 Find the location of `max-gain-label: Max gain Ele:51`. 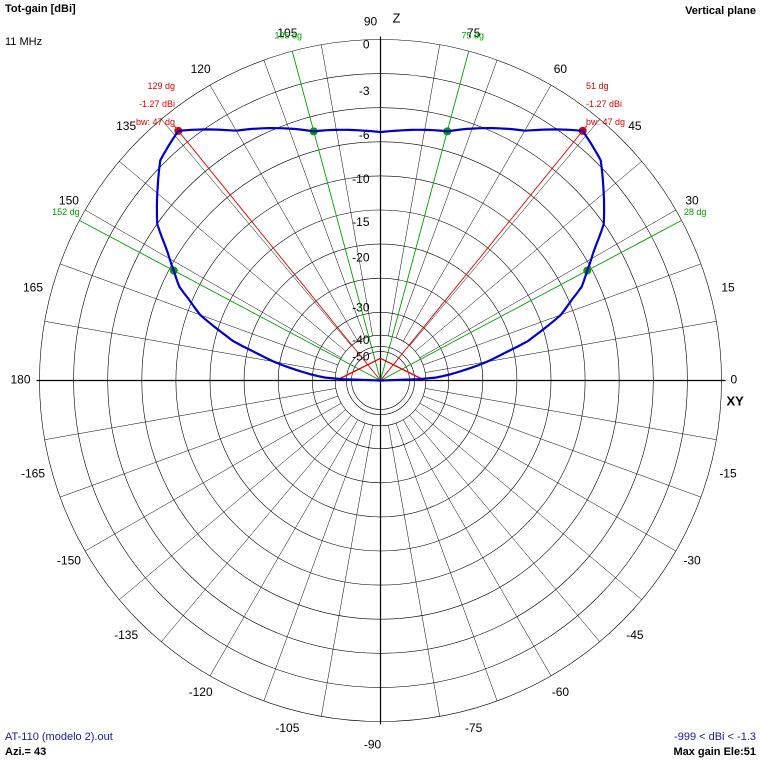

max-gain-label: Max gain Ele:51 is located at coordinates (714, 752).